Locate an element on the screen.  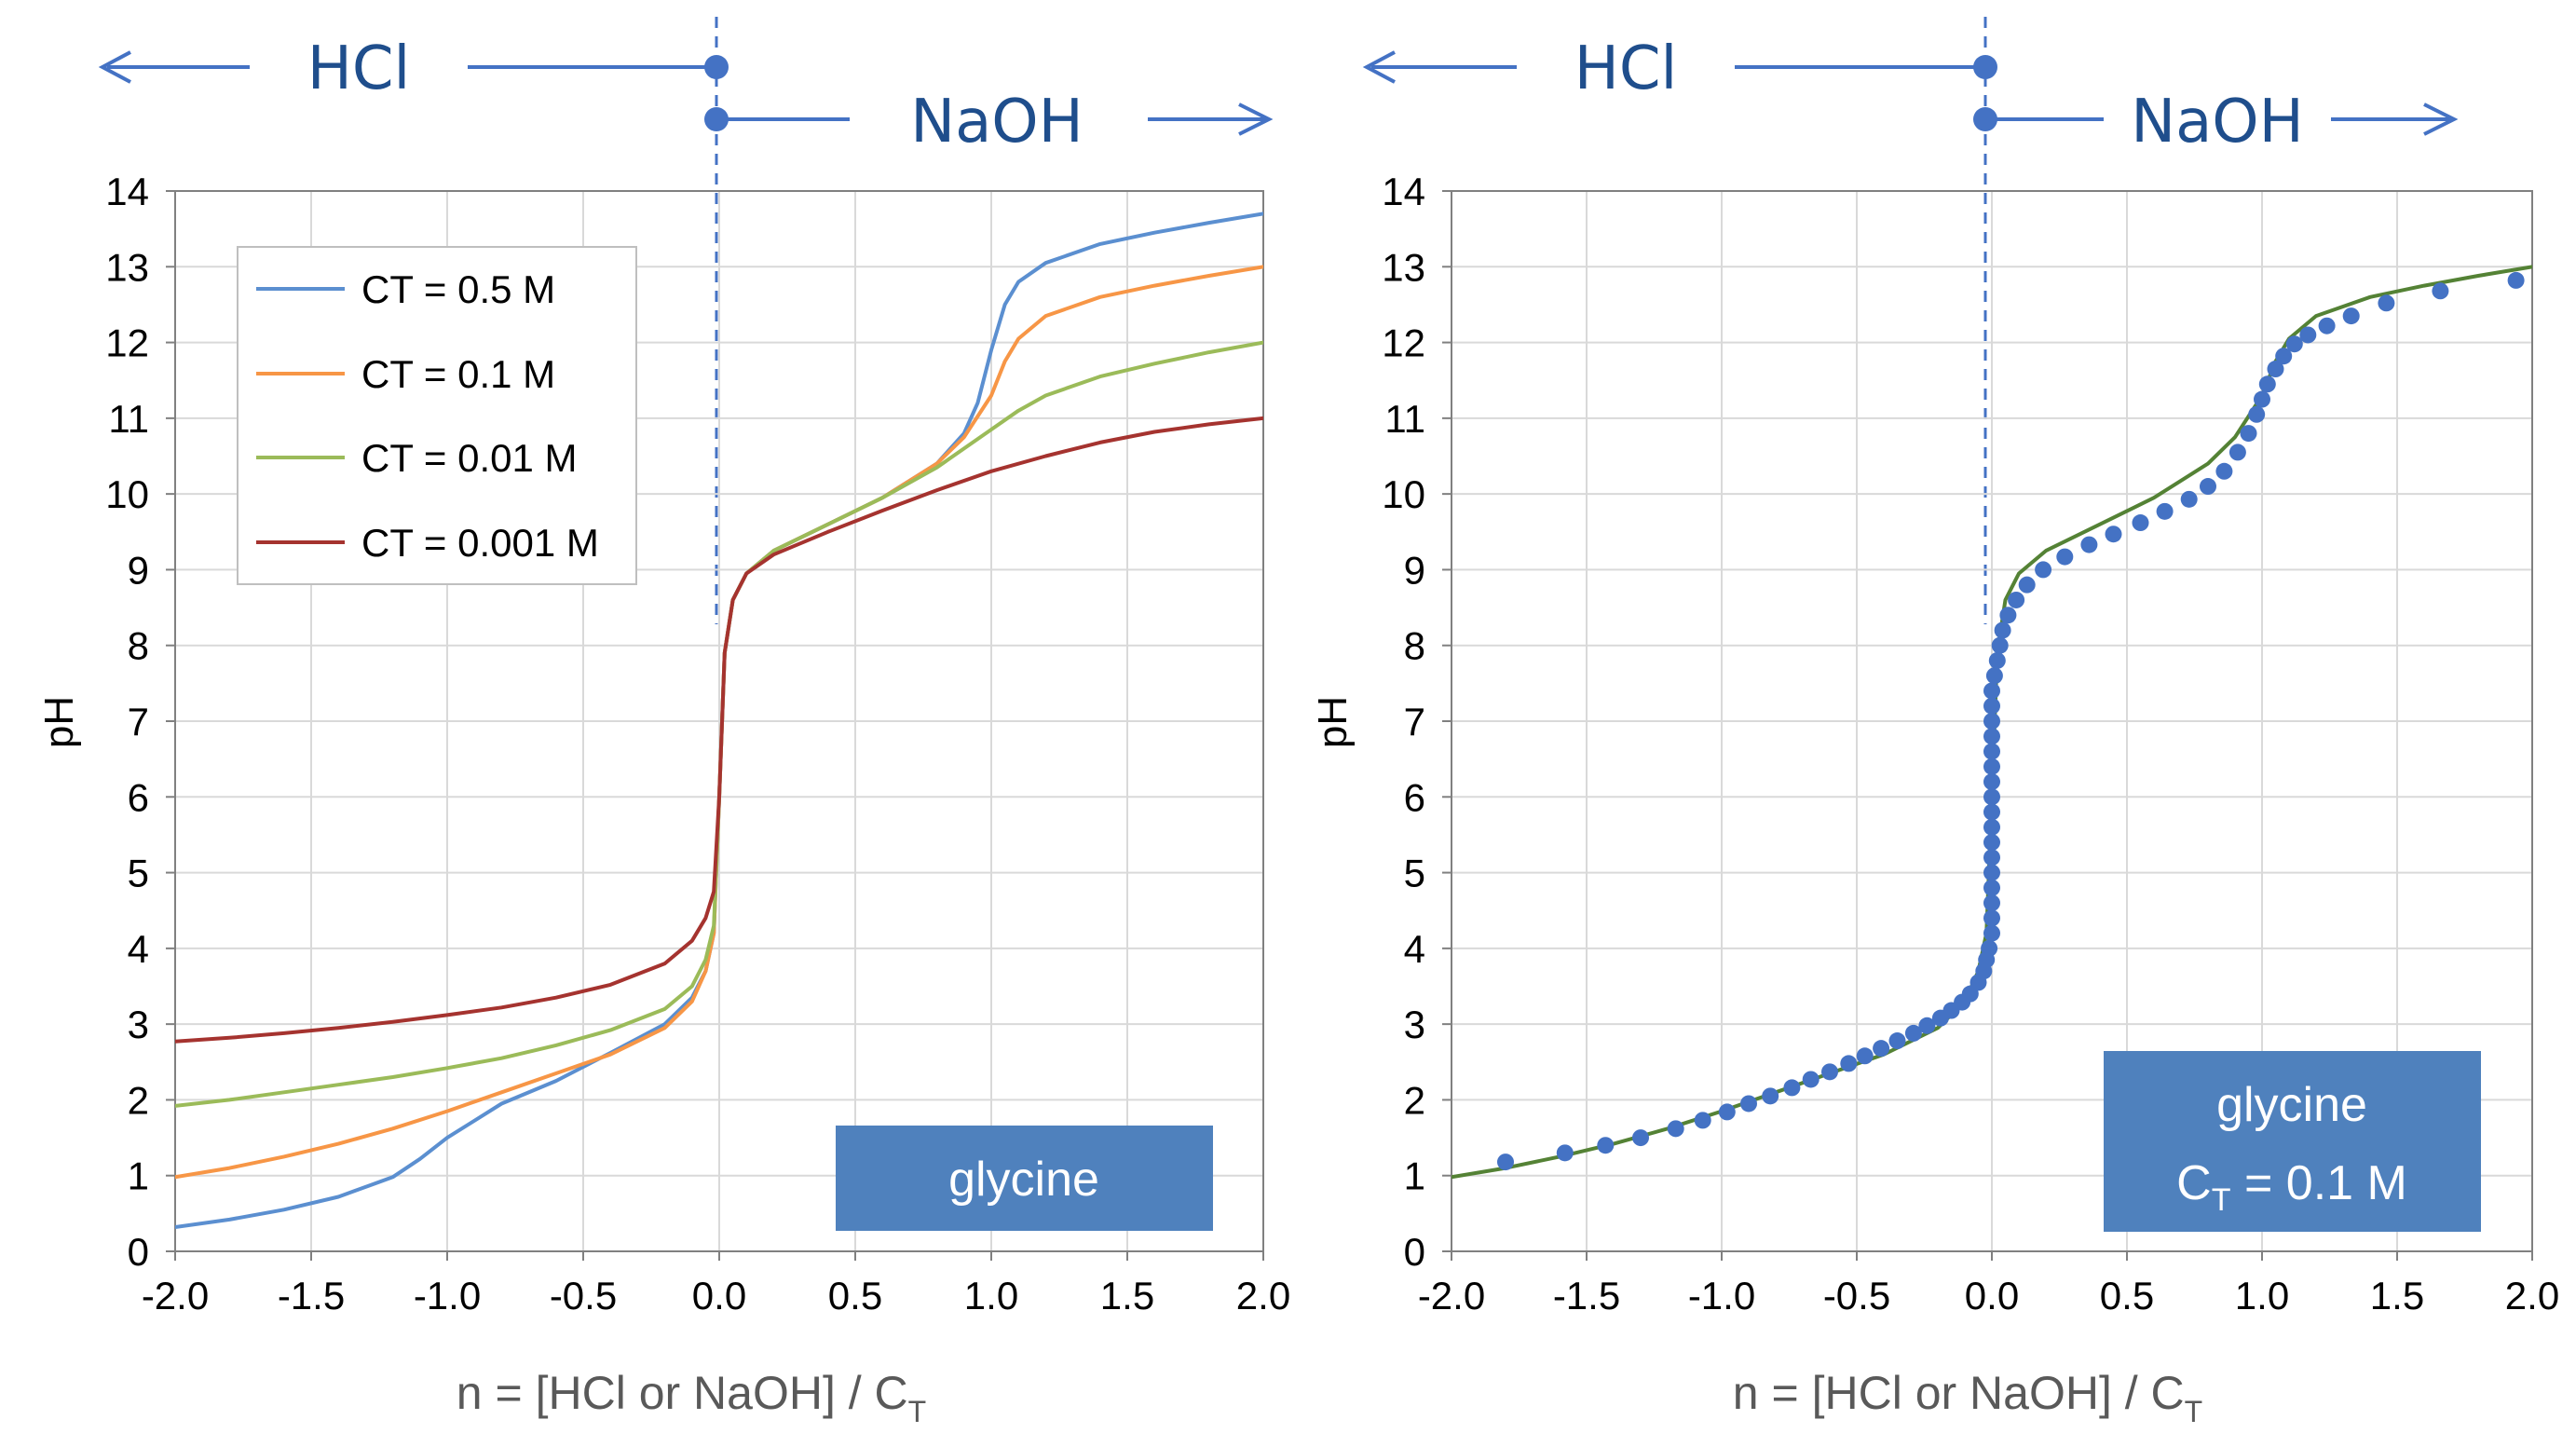
glycine-ct-box is located at coordinates (2292, 1141).